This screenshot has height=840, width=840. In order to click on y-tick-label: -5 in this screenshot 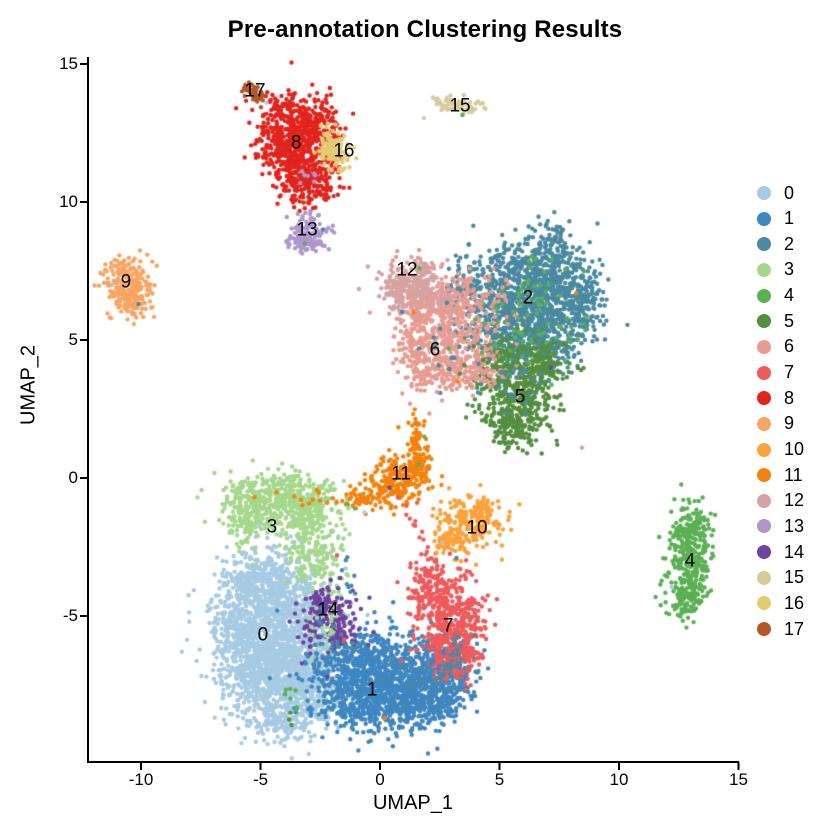, I will do `click(70, 615)`.